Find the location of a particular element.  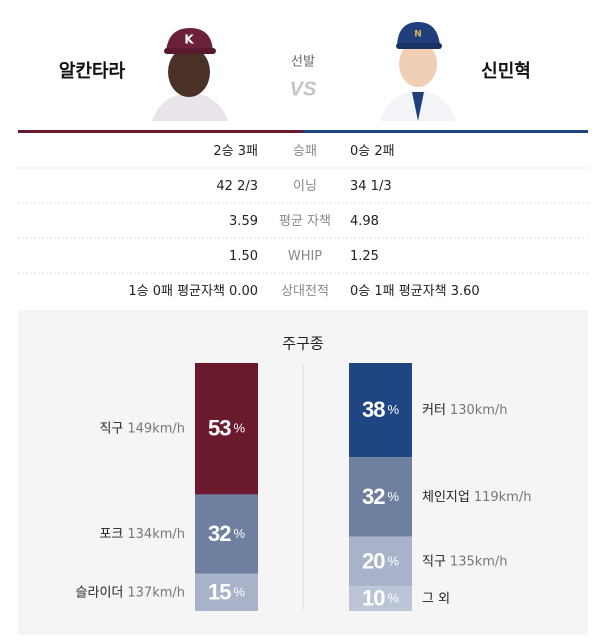

stat-label: 평균 자책 is located at coordinates (305, 221).